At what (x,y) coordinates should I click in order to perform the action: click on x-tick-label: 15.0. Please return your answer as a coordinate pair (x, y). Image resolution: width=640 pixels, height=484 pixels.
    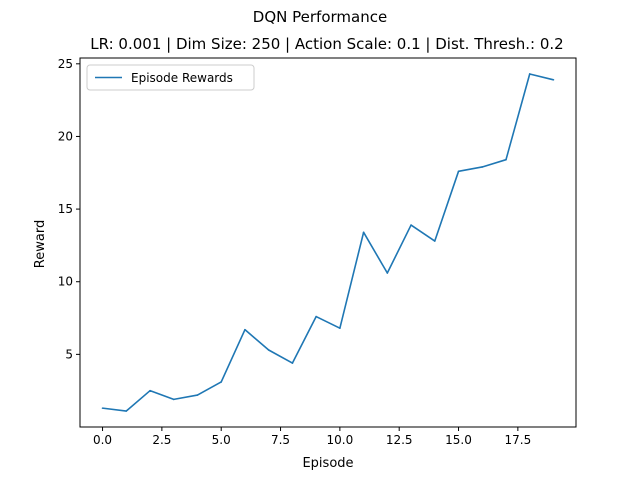
    Looking at the image, I should click on (458, 440).